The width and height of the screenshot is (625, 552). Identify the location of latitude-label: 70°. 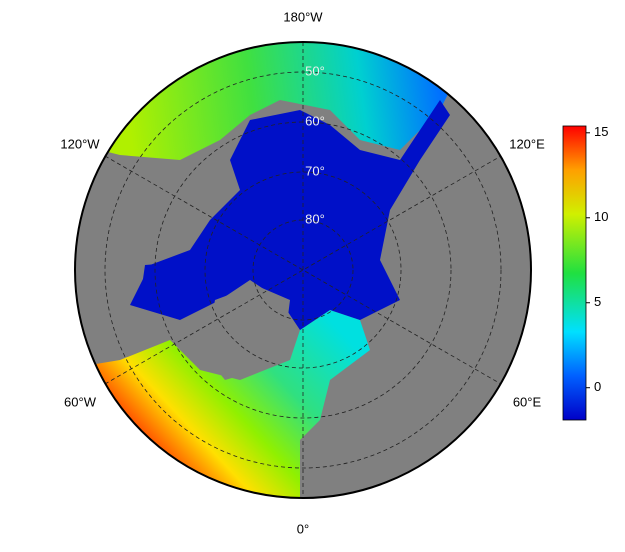
(315, 170).